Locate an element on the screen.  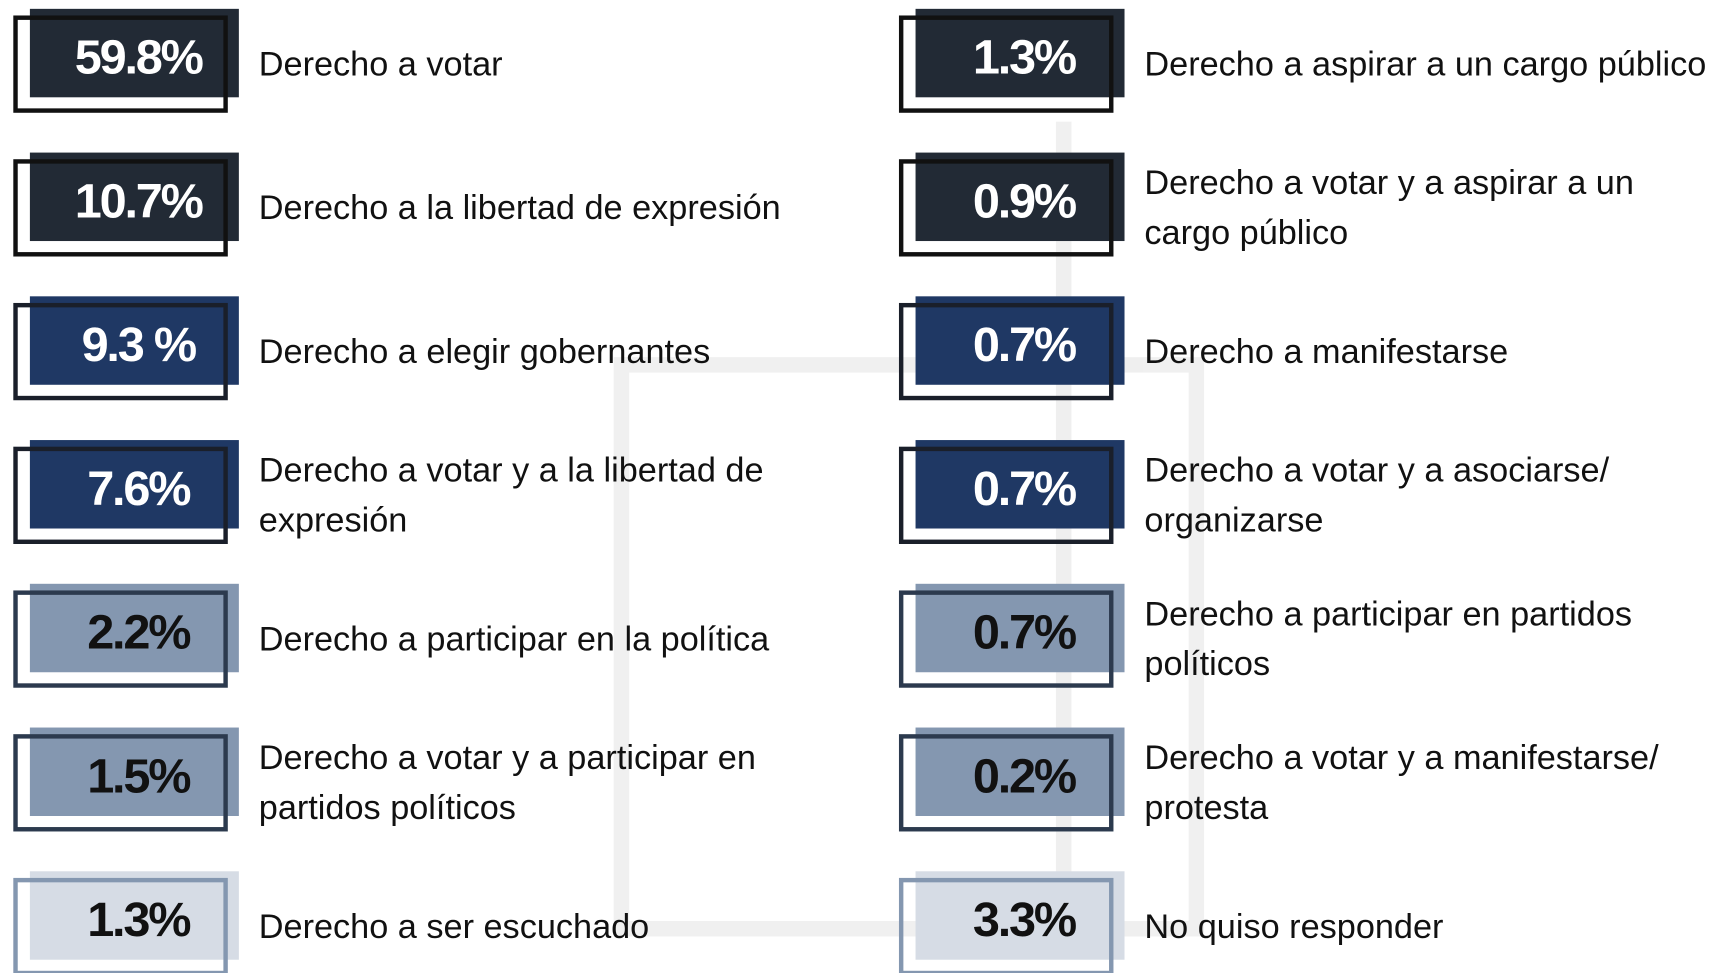
value: 59.8% is located at coordinates (139, 58).